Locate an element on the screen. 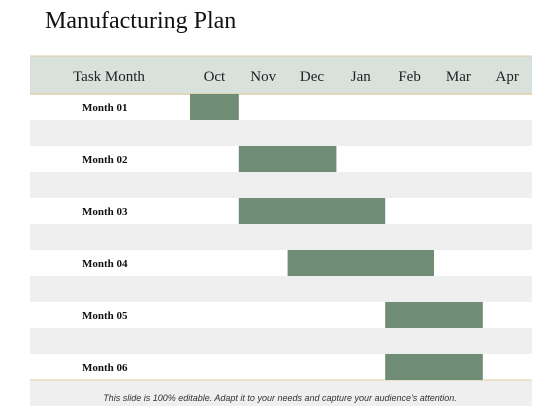 The height and width of the screenshot is (420, 560). column-label-jan: Jan is located at coordinates (361, 77).